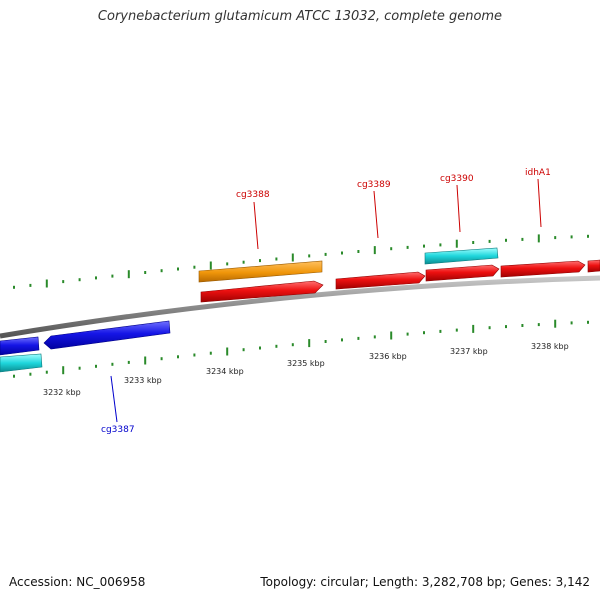 Image resolution: width=600 pixels, height=600 pixels. Describe the element at coordinates (20, 346) in the screenshot. I see `gene-previous-reverse` at that location.